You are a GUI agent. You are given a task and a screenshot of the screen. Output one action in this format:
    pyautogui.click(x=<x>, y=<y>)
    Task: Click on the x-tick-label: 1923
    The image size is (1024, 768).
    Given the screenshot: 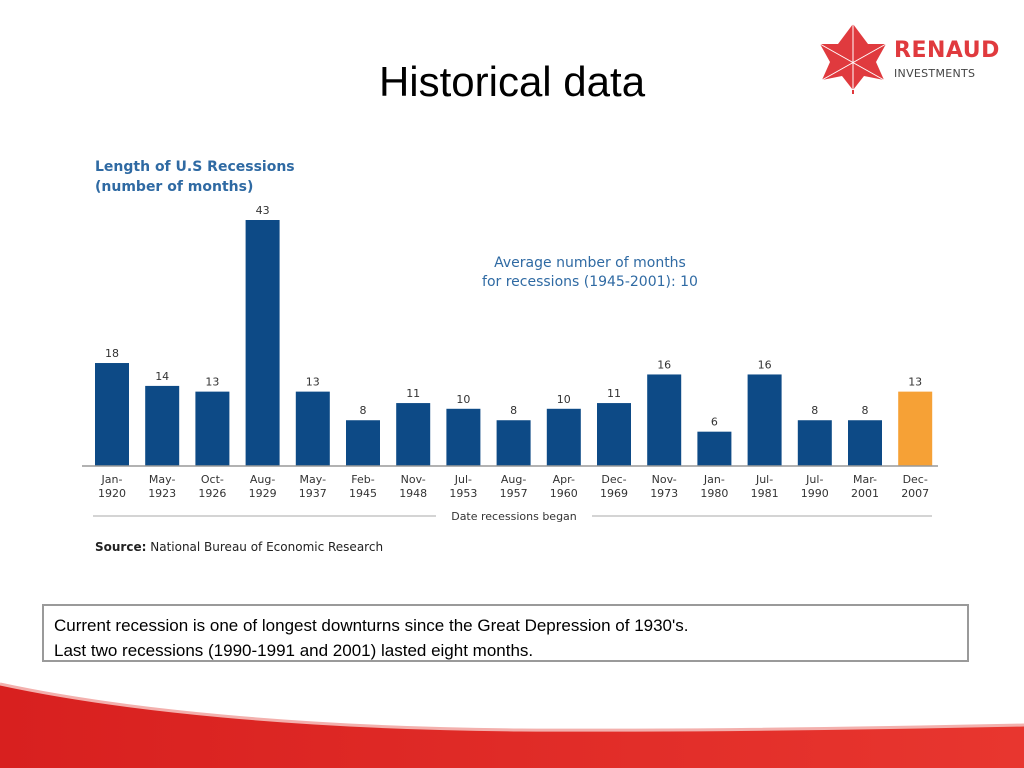 What is the action you would take?
    pyautogui.click(x=162, y=493)
    